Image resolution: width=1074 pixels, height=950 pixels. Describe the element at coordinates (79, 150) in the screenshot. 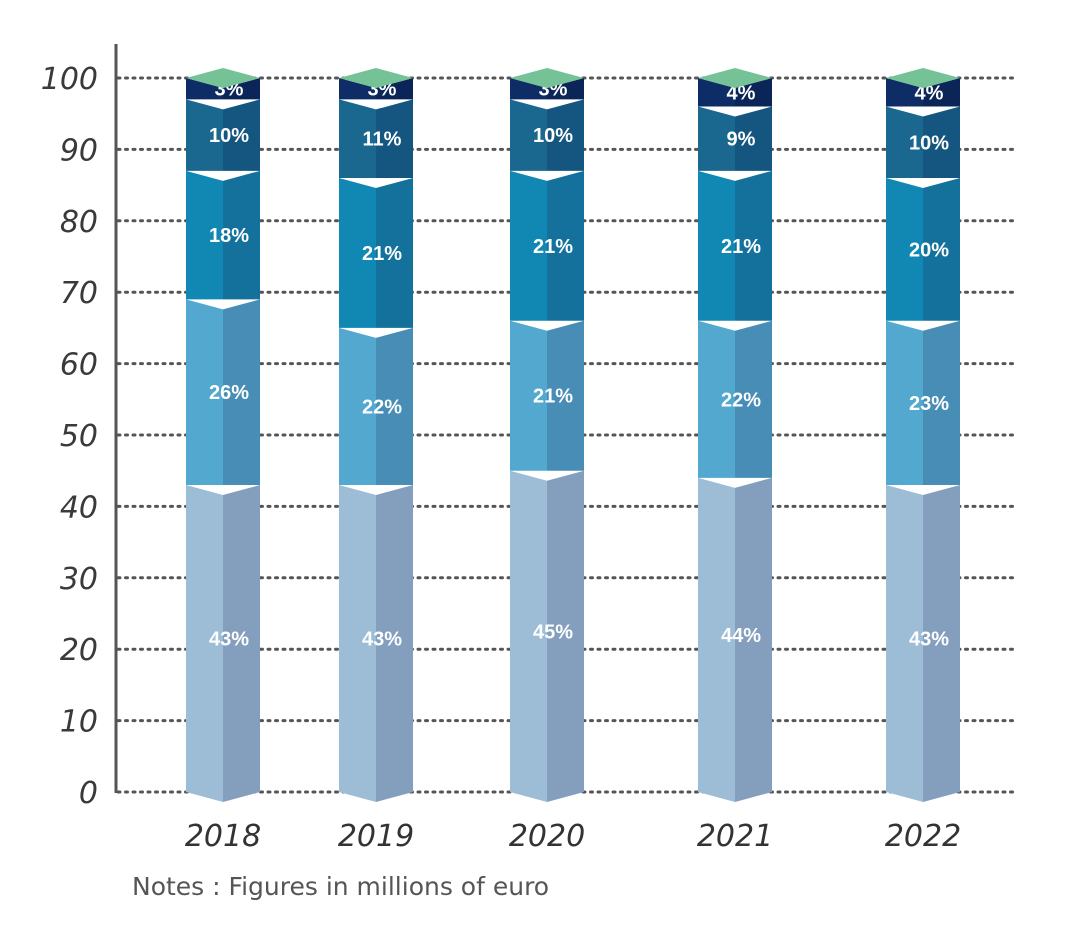

I see `y-tick-label: 90` at that location.